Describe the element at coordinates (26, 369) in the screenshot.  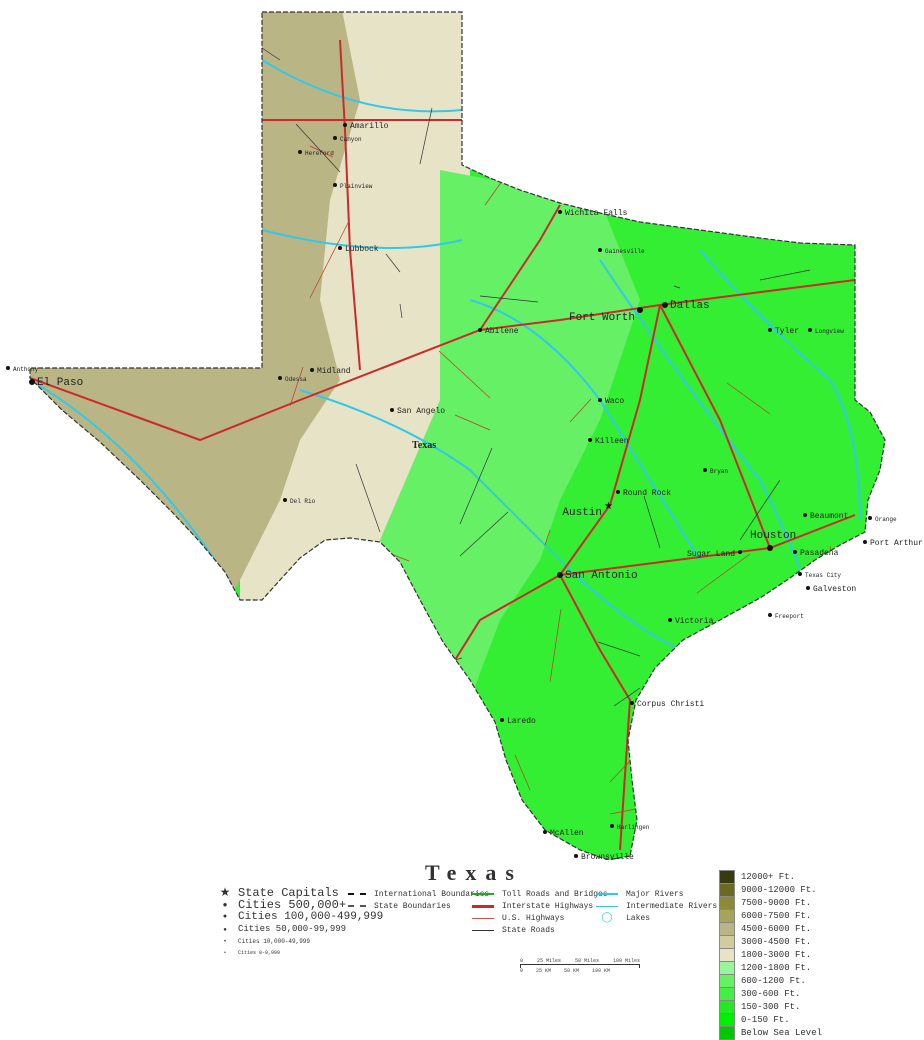
I see `city-label: Anthony` at that location.